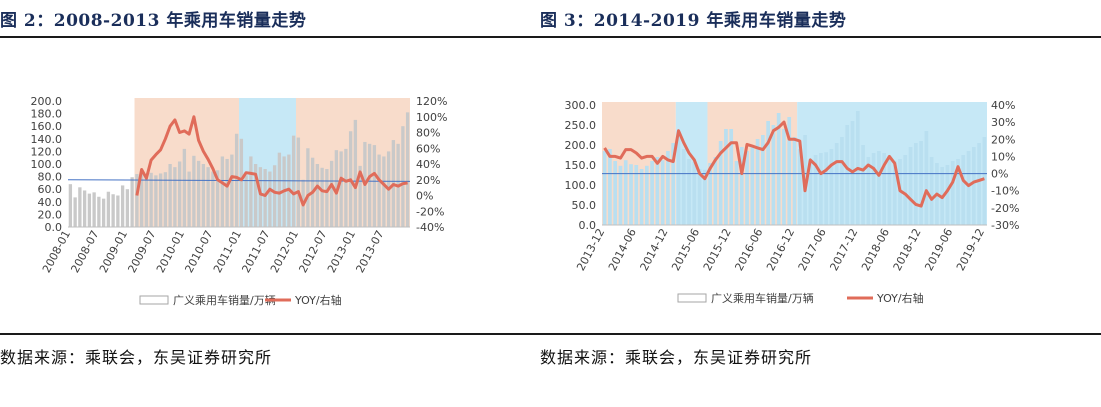 The image size is (1101, 407). What do you see at coordinates (369, 251) in the screenshot?
I see `x-tick-label: 2013-07` at bounding box center [369, 251].